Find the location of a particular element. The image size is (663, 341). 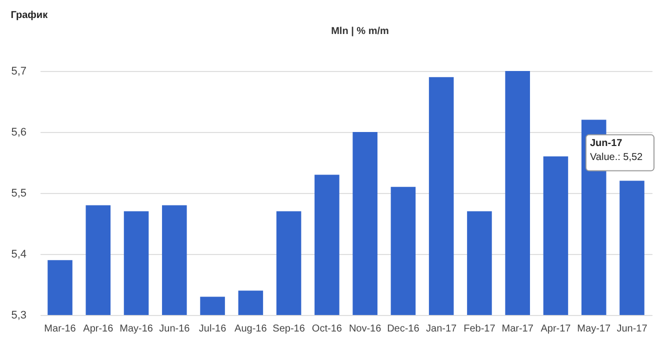

chart-title: График is located at coordinates (29, 15).